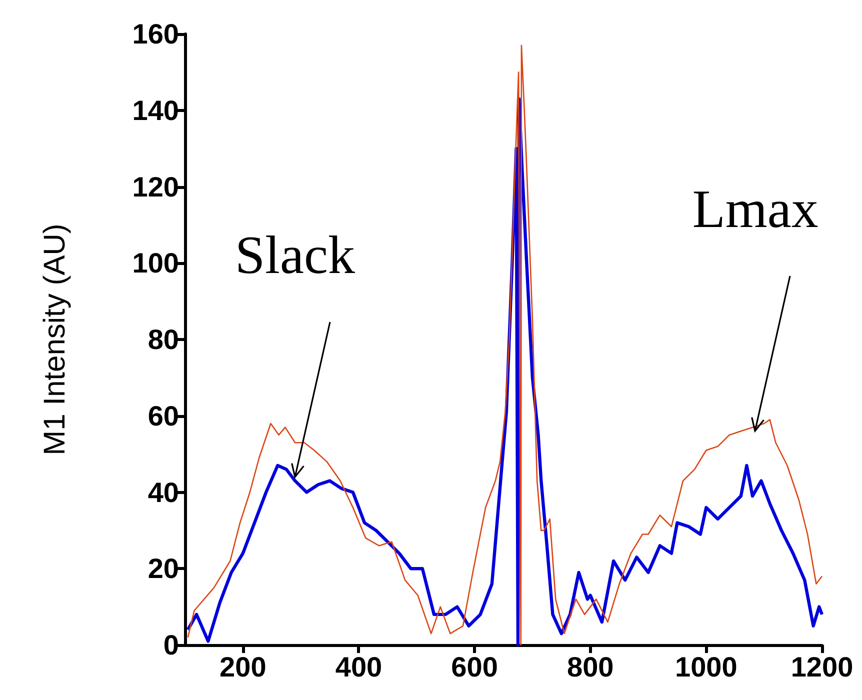 The image size is (862, 700). I want to click on y-tick-label: 40, so click(163, 492).